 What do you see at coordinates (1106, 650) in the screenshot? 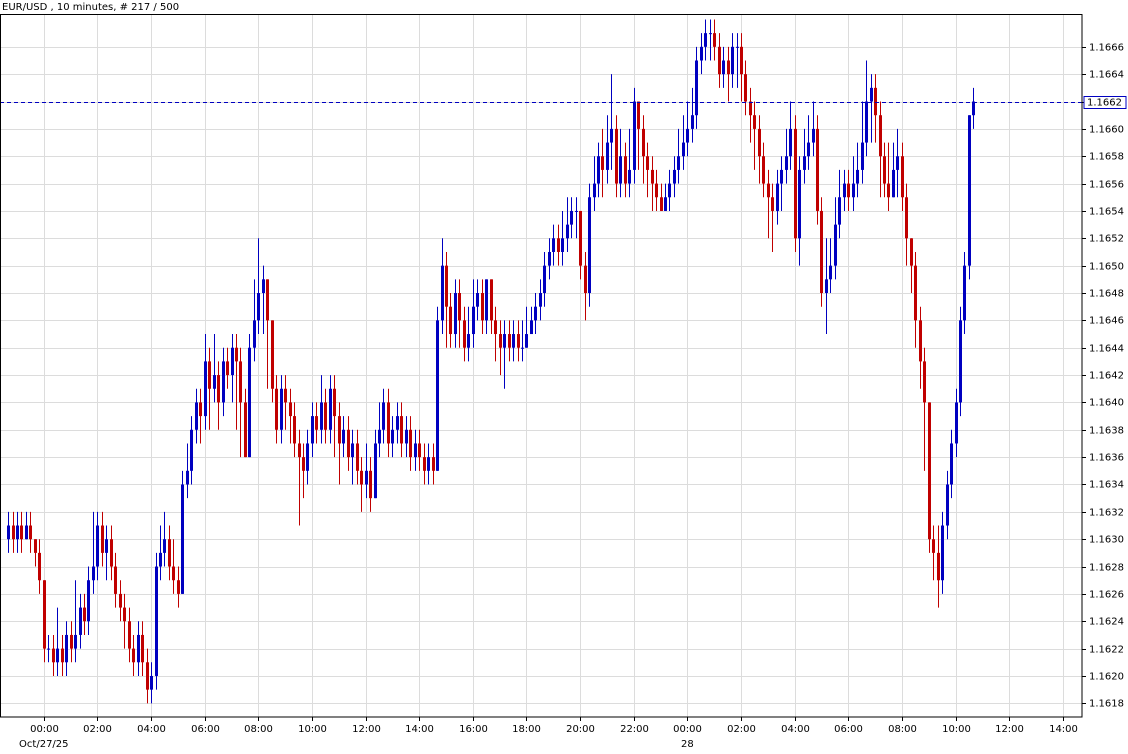
I see `y-tick-label: 1.1622` at bounding box center [1106, 650].